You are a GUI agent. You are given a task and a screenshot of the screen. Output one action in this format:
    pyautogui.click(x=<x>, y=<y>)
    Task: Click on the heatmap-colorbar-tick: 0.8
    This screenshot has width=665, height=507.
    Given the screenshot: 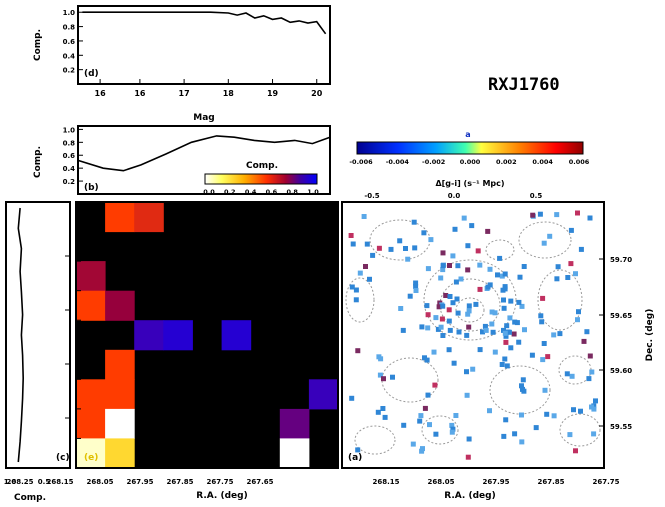 What is the action you would take?
    pyautogui.click(x=292, y=192)
    